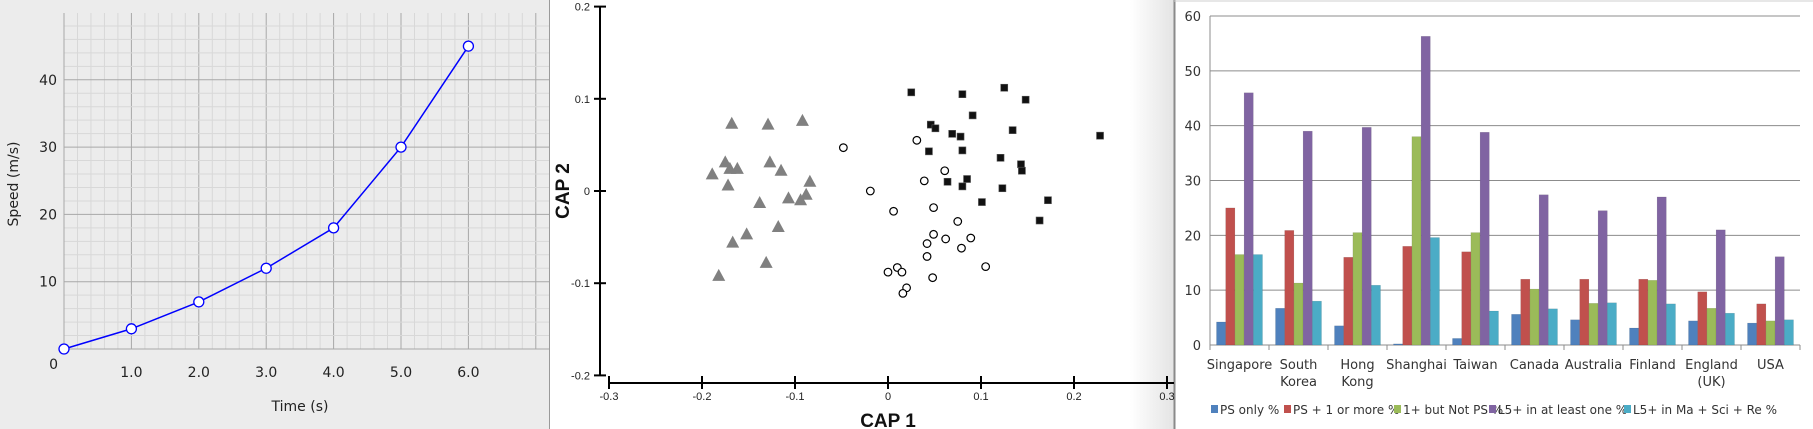 This screenshot has width=1813, height=429. What do you see at coordinates (131, 373) in the screenshot?
I see `x-tick-label: 1.0` at bounding box center [131, 373].